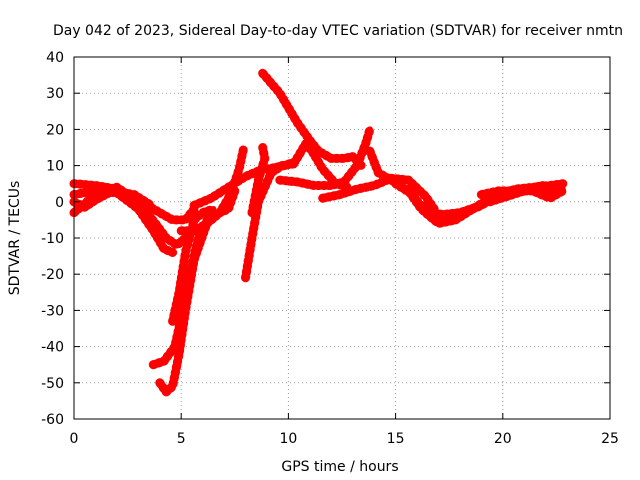 Image resolution: width=640 pixels, height=480 pixels. I want to click on x-tick-label: 0, so click(74, 439).